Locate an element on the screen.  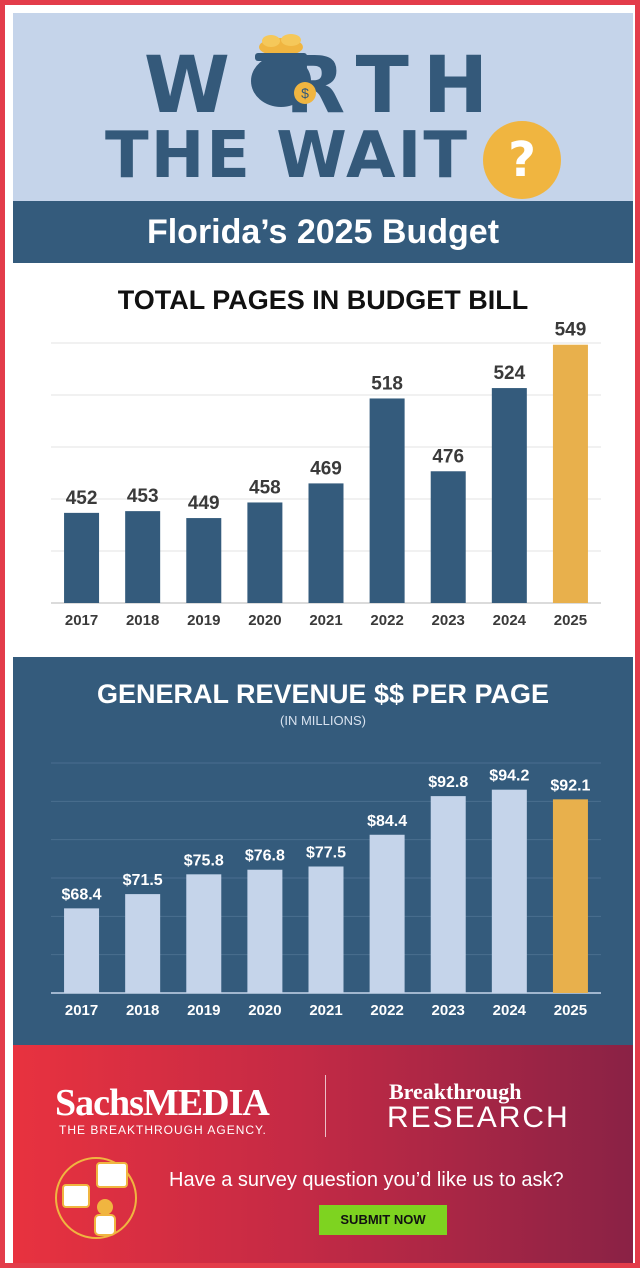
chart2-subtitle: (IN MILLIONS) is located at coordinates (323, 720).